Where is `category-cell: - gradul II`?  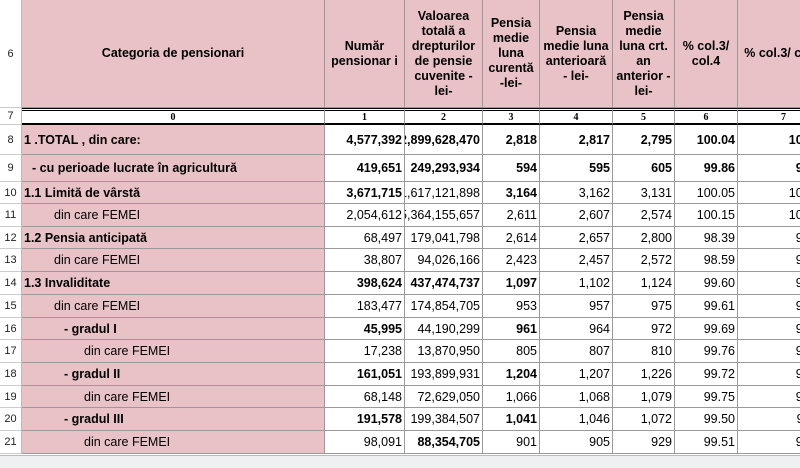
category-cell: - gradul II is located at coordinates (173, 374).